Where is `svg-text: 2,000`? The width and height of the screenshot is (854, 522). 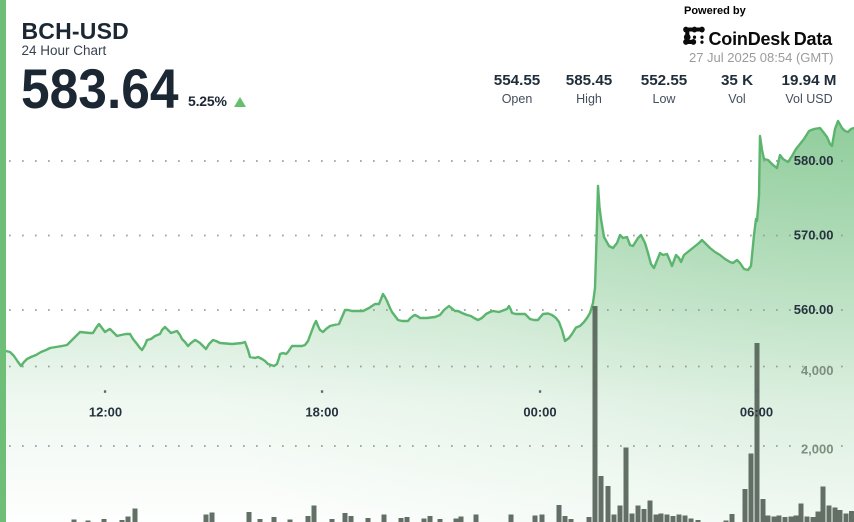 svg-text: 2,000 is located at coordinates (817, 449).